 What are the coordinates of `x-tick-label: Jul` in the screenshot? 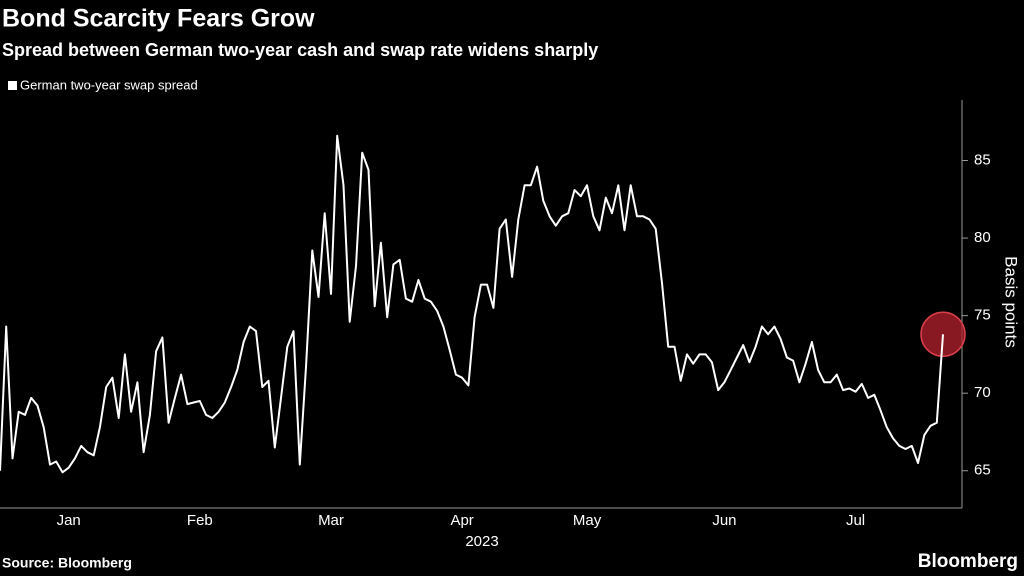 It's located at (855, 520).